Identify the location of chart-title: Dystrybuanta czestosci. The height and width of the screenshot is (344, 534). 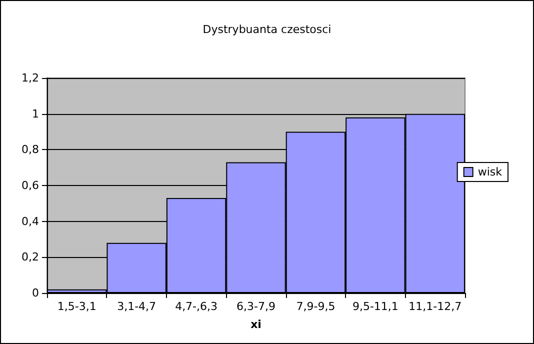
(267, 29).